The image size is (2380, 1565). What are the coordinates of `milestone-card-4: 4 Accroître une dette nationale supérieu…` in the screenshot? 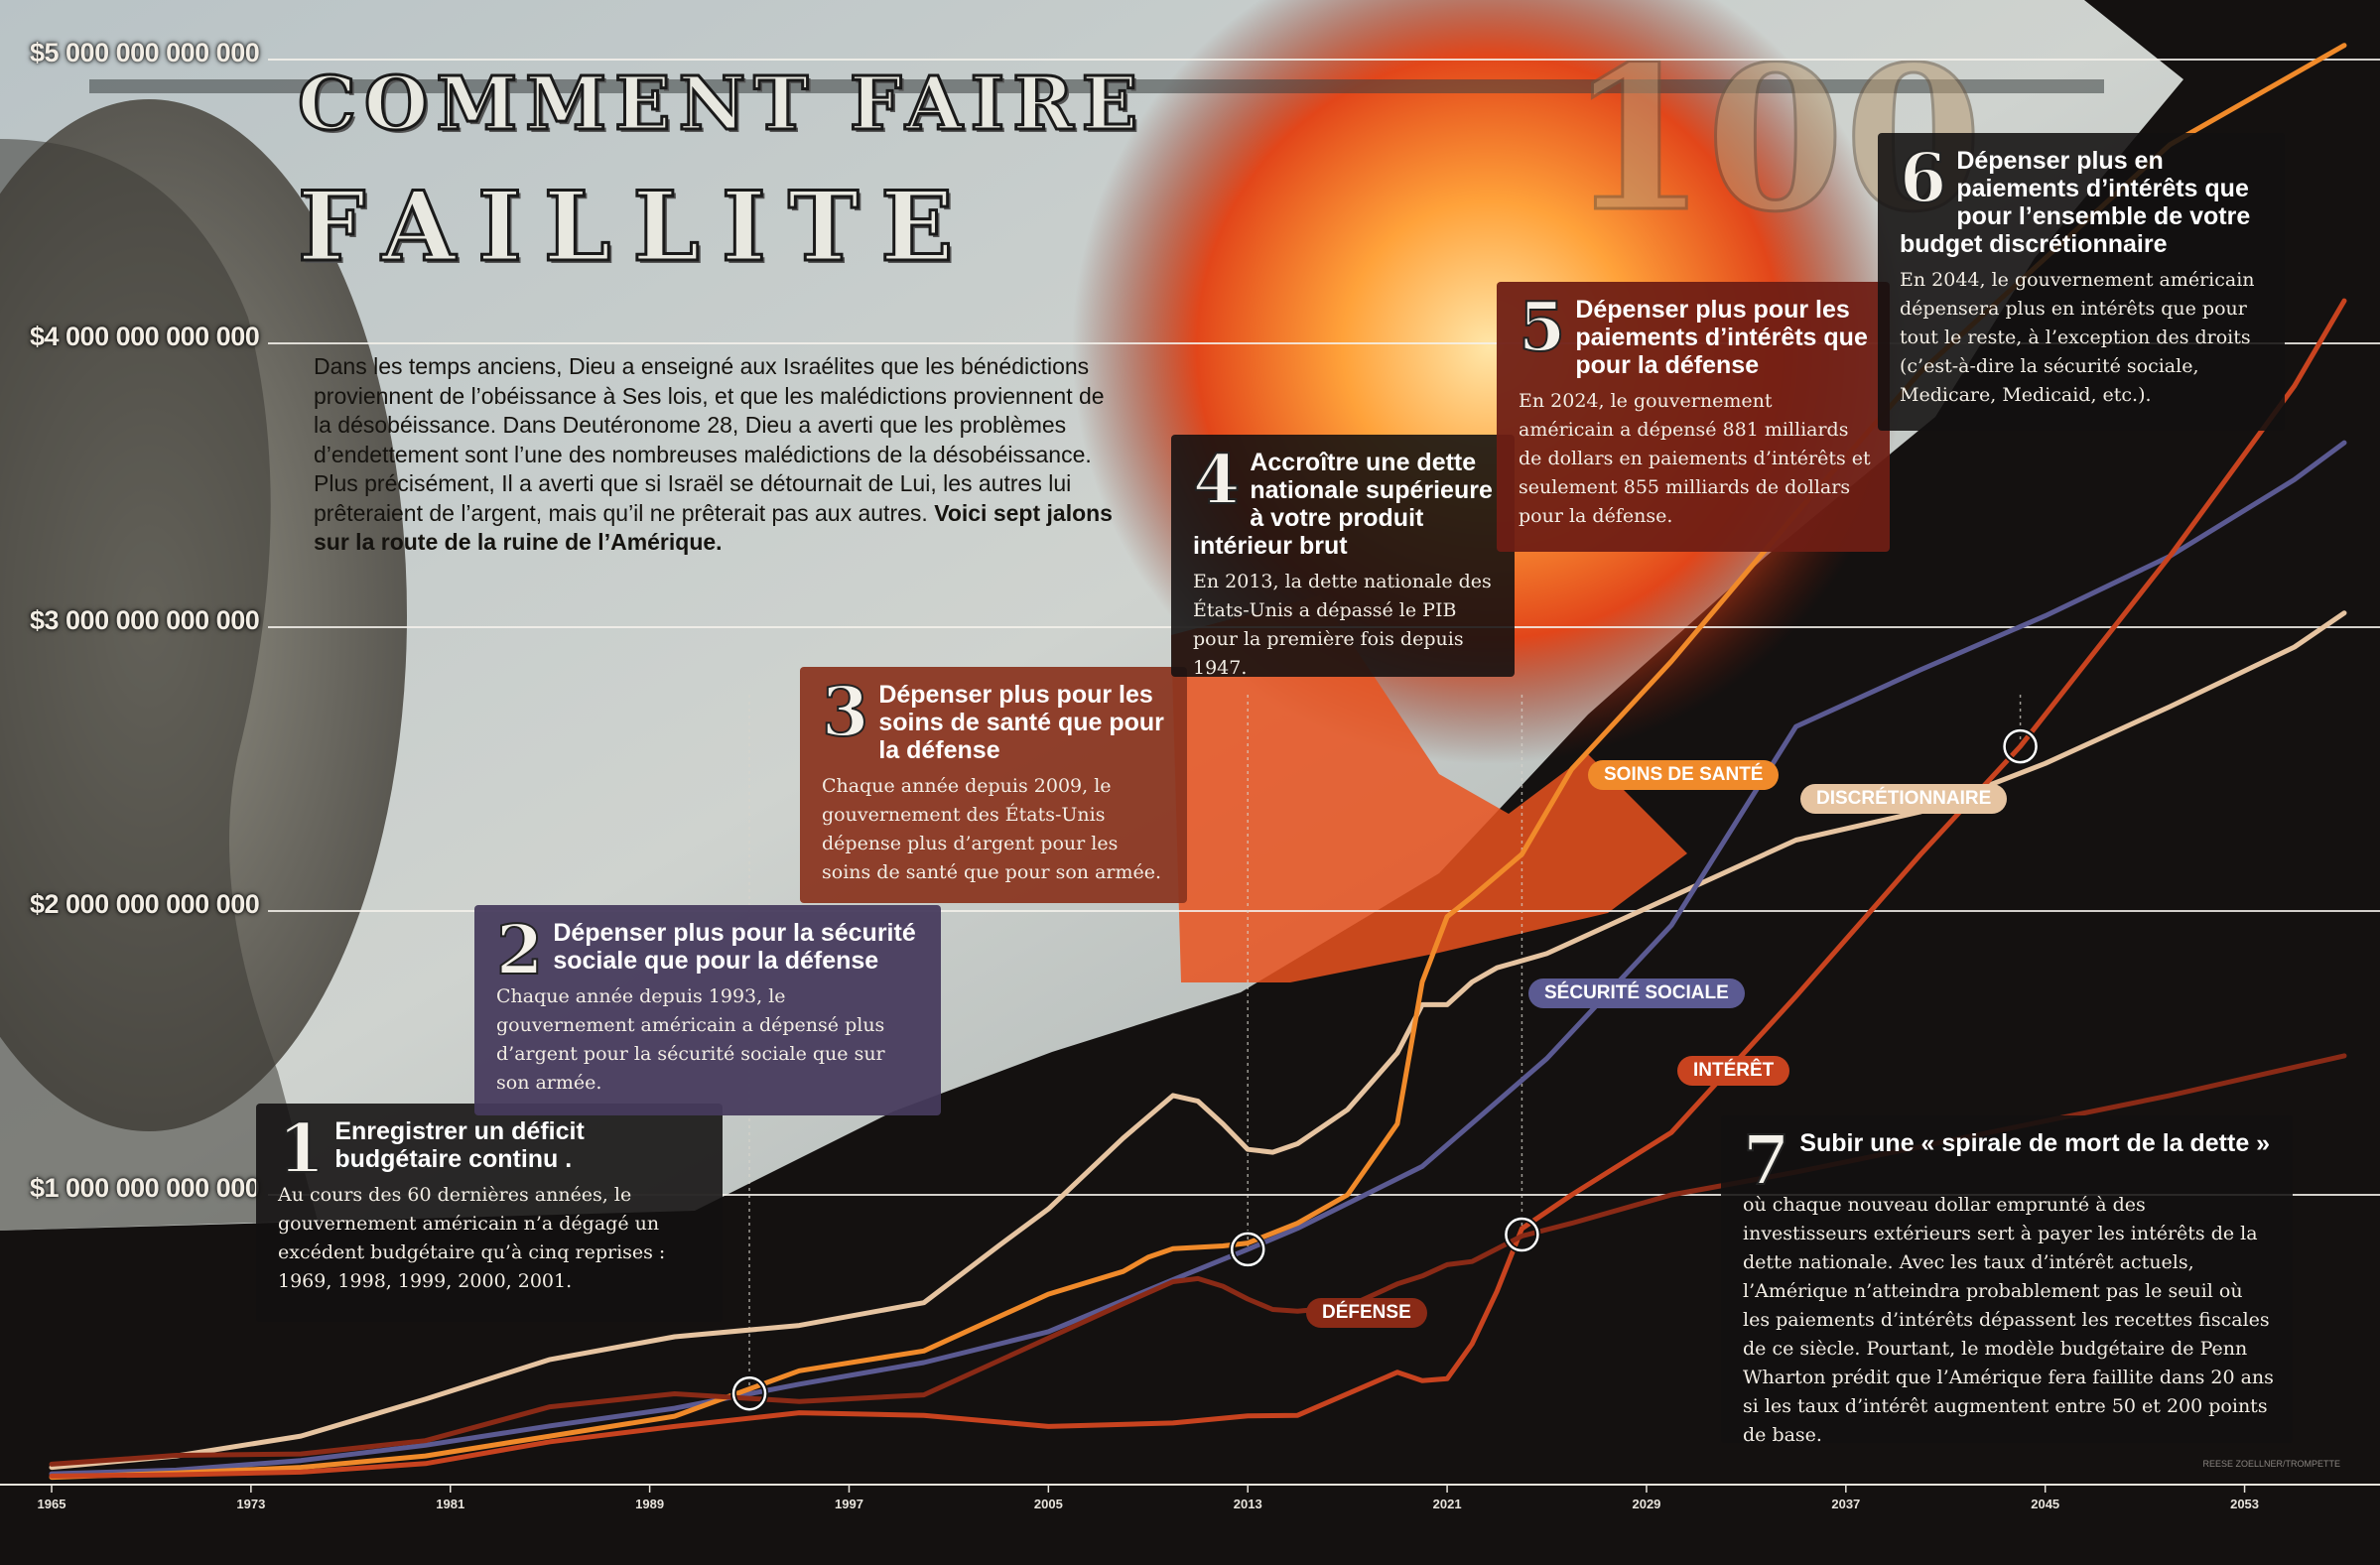 It's located at (1343, 557).